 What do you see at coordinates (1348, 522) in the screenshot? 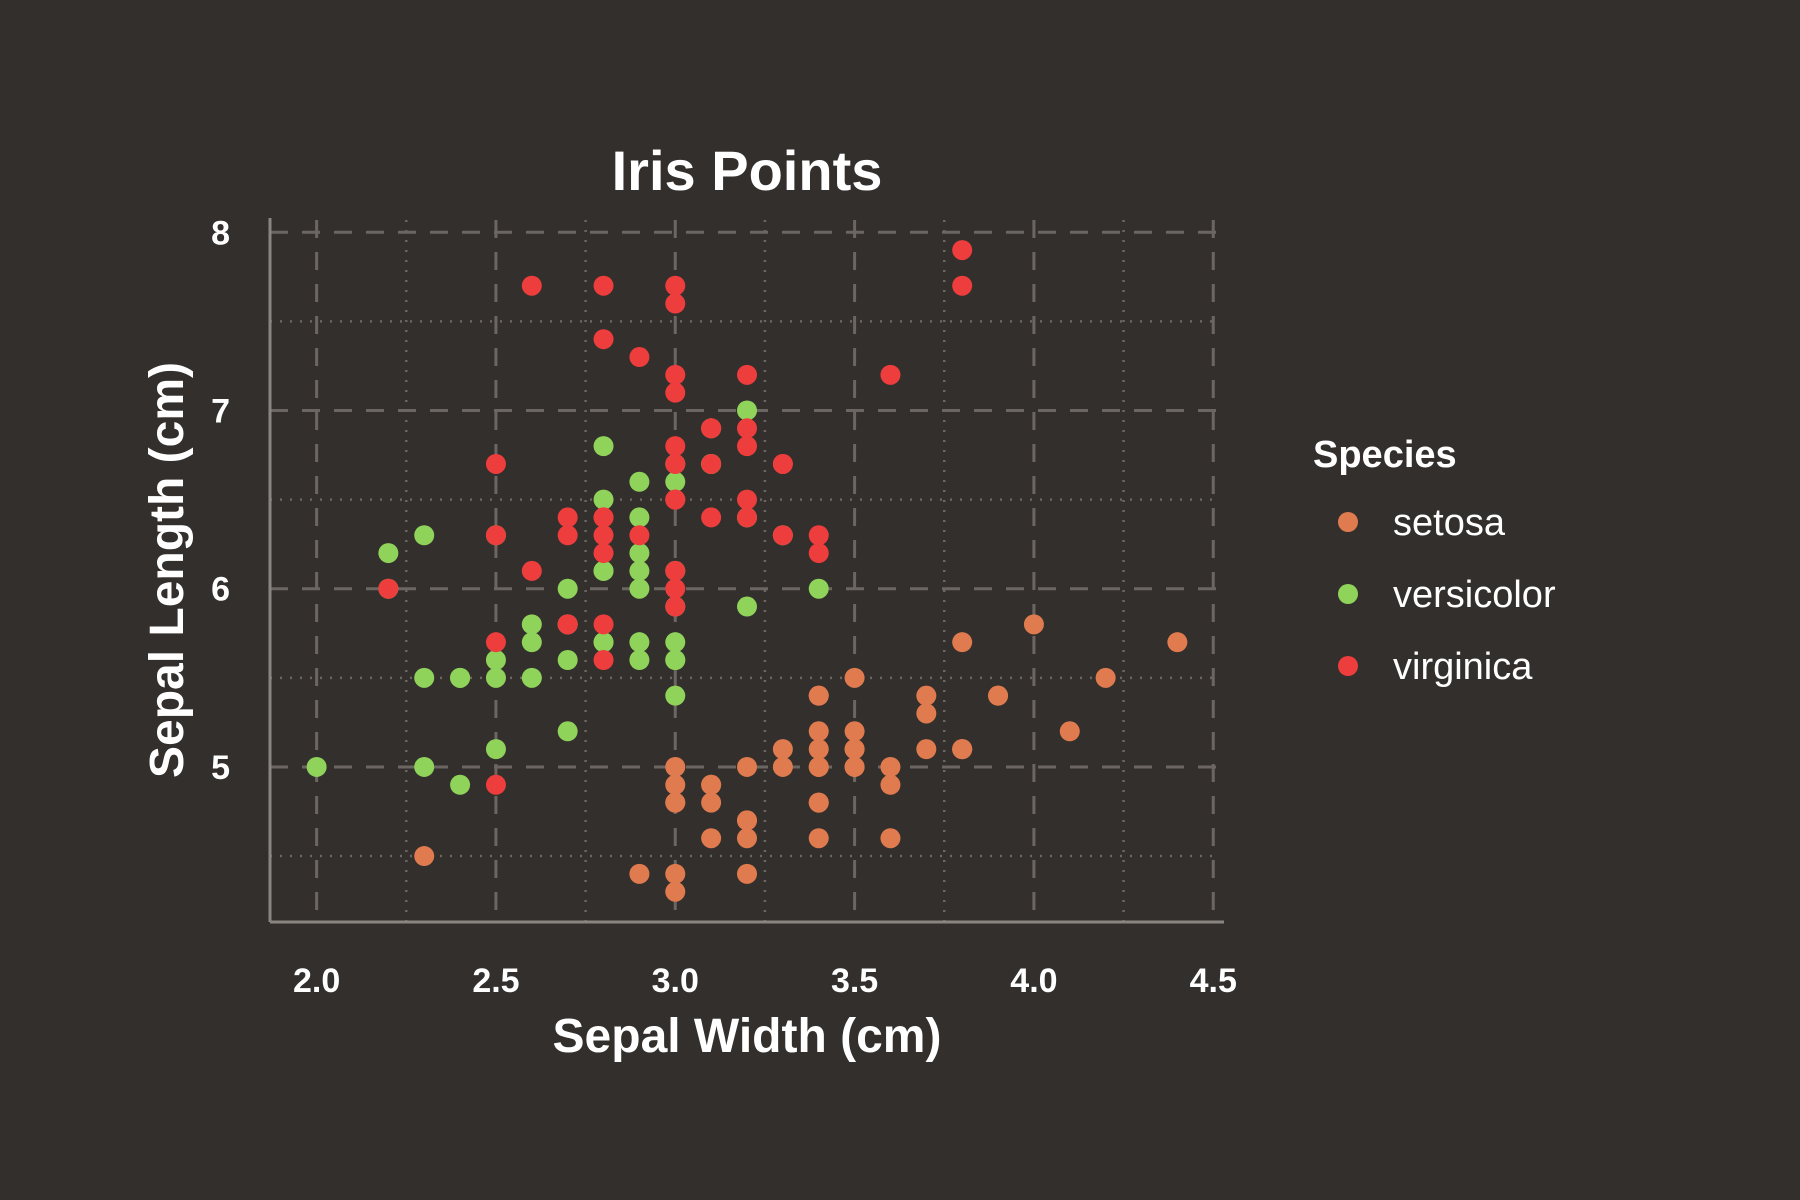
I see `legend-marker-setosa` at bounding box center [1348, 522].